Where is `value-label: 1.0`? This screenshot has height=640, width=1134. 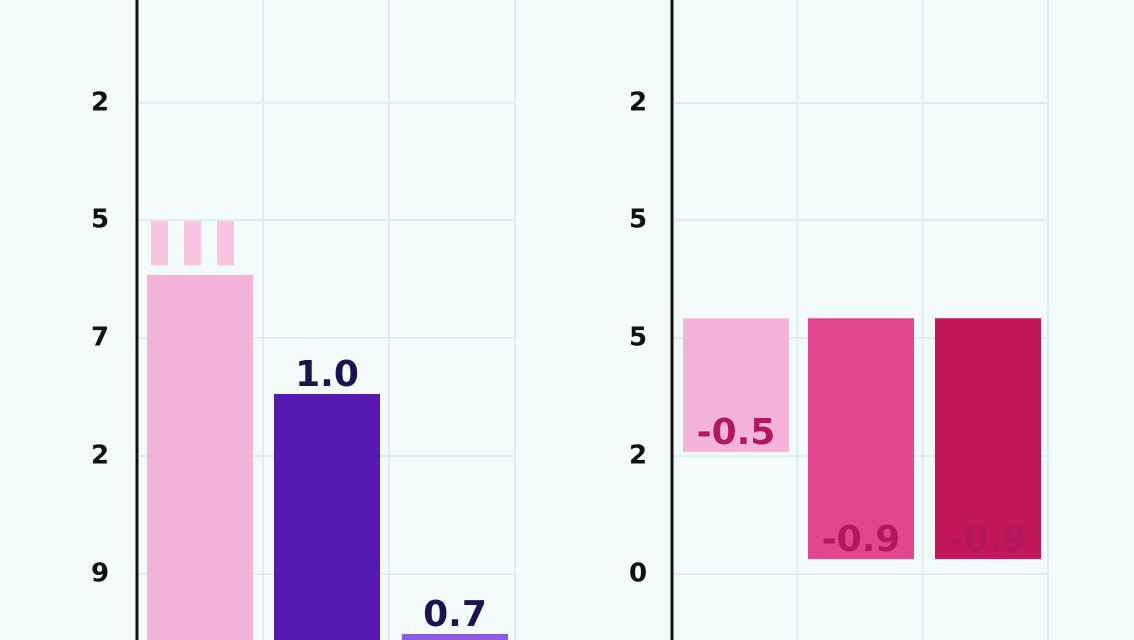 value-label: 1.0 is located at coordinates (327, 374).